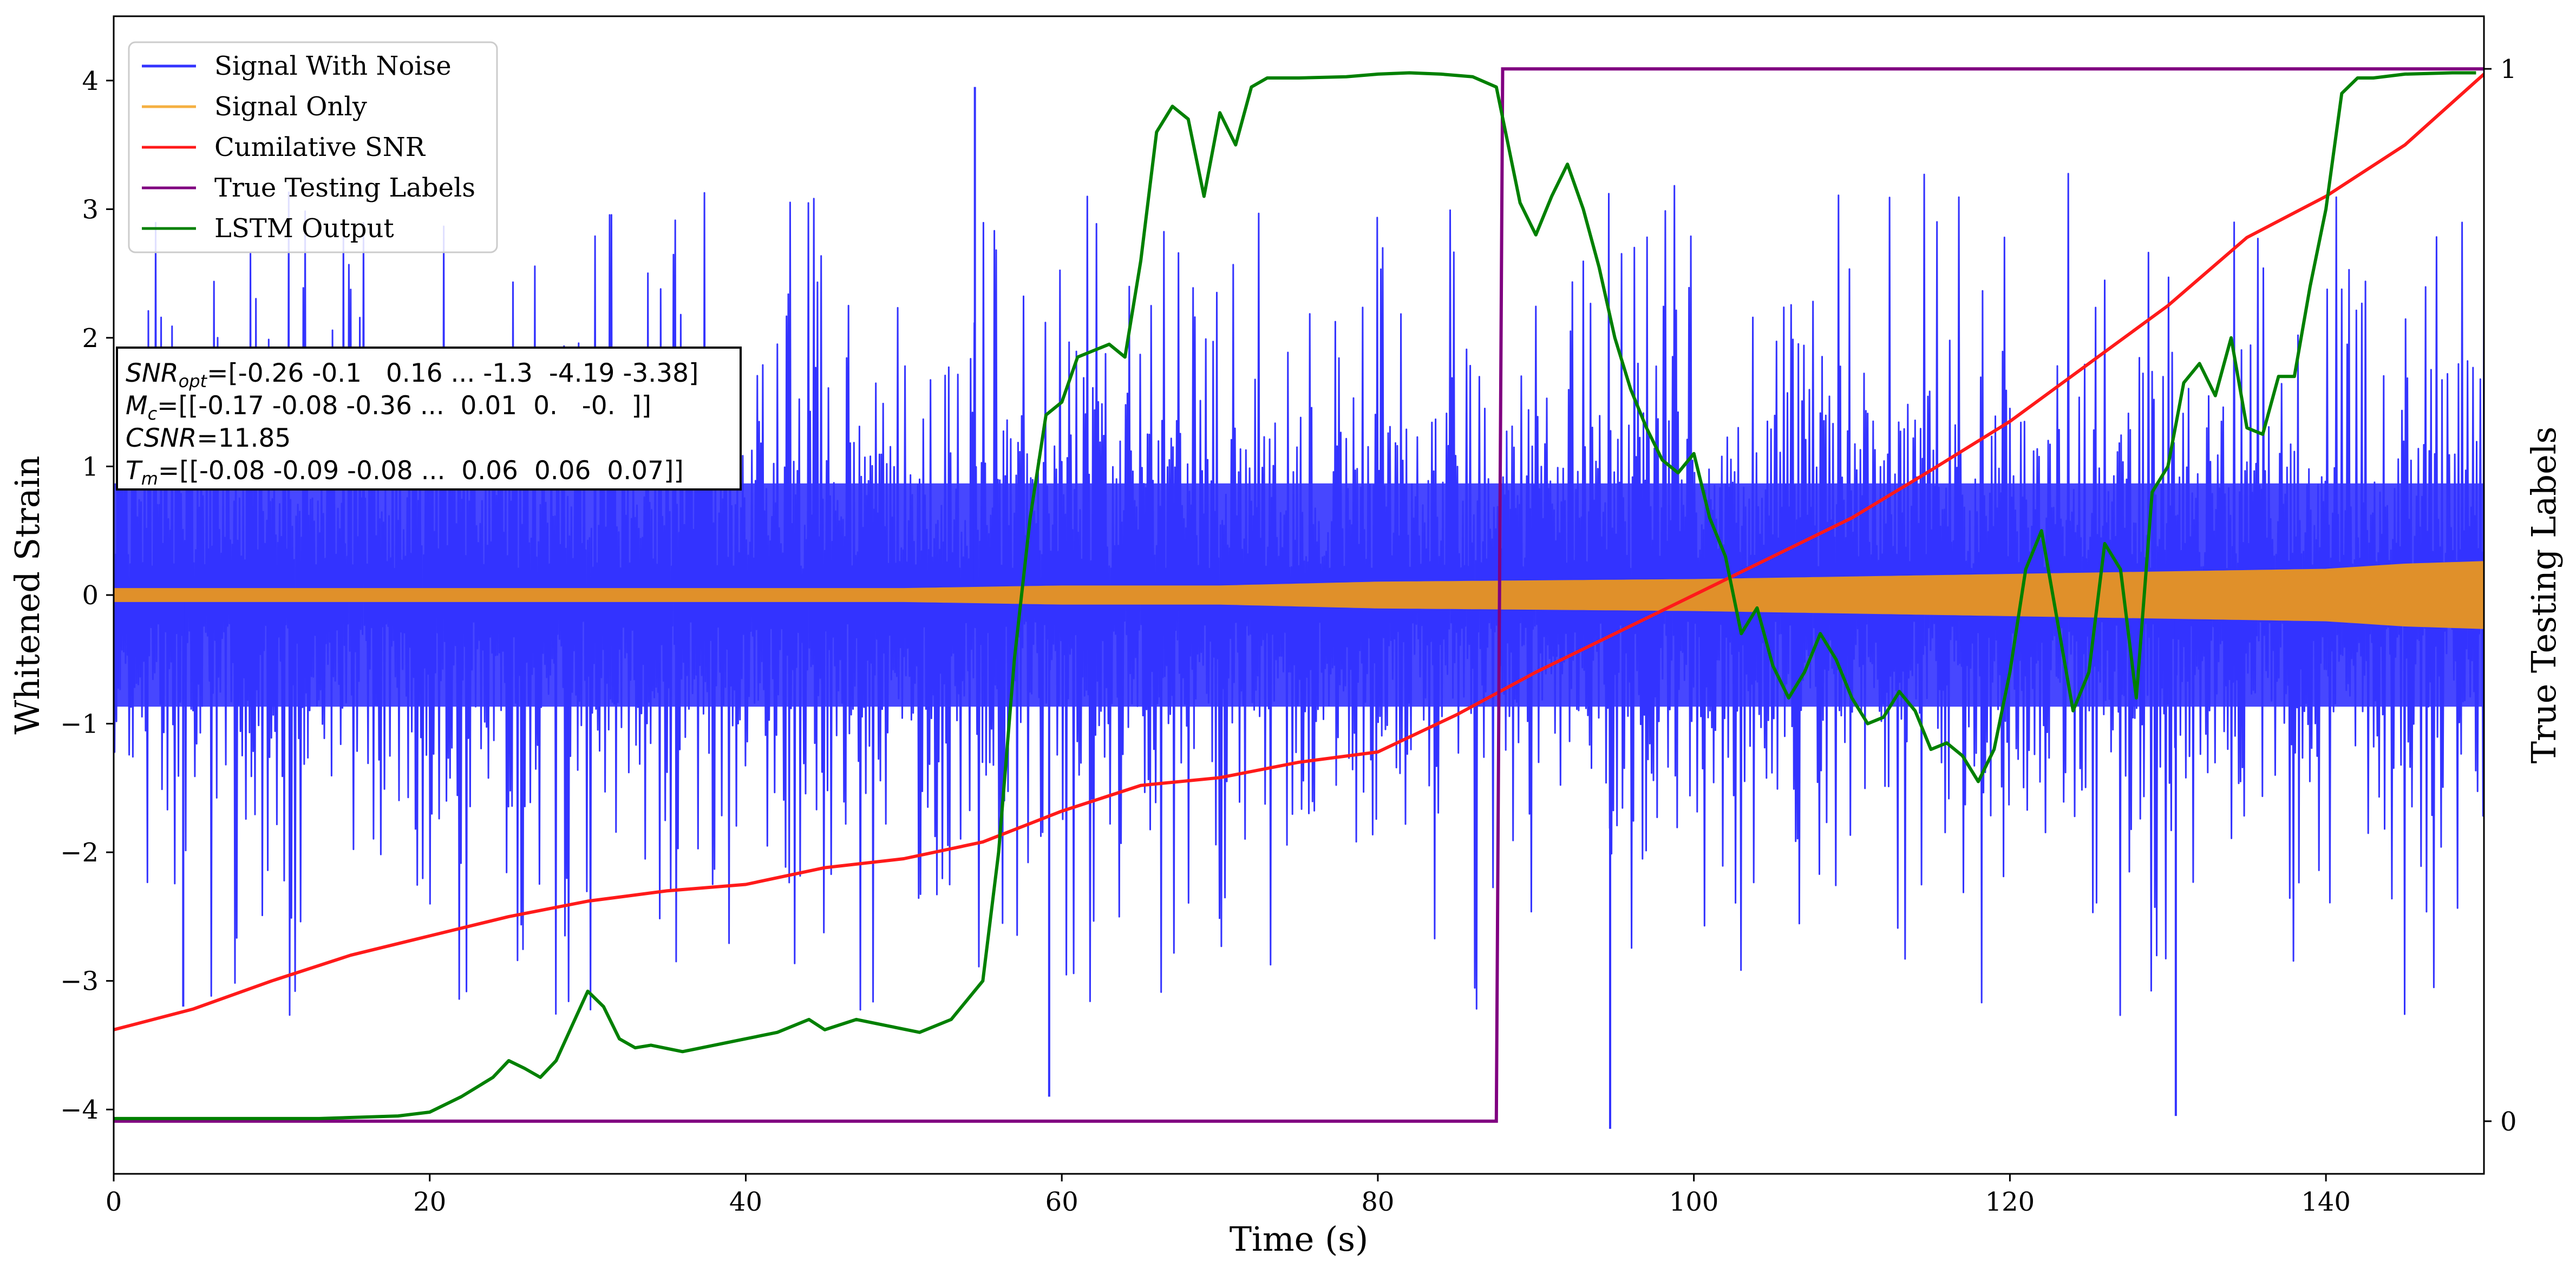 This screenshot has height=1274, width=2576. I want to click on legend-entry-cumulative-snr: Cumilative SNR, so click(284, 147).